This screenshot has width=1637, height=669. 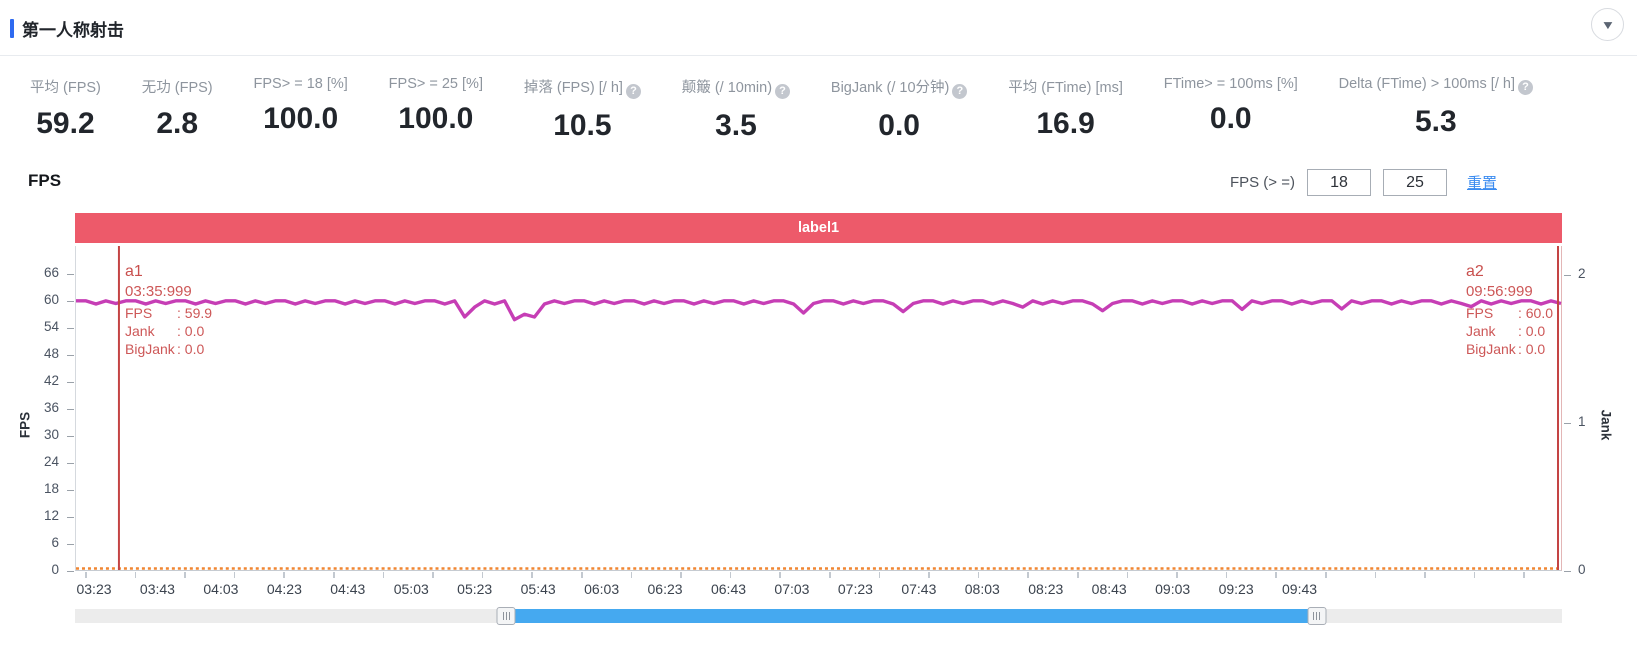 What do you see at coordinates (792, 589) in the screenshot?
I see `x-axis-label: 07:03` at bounding box center [792, 589].